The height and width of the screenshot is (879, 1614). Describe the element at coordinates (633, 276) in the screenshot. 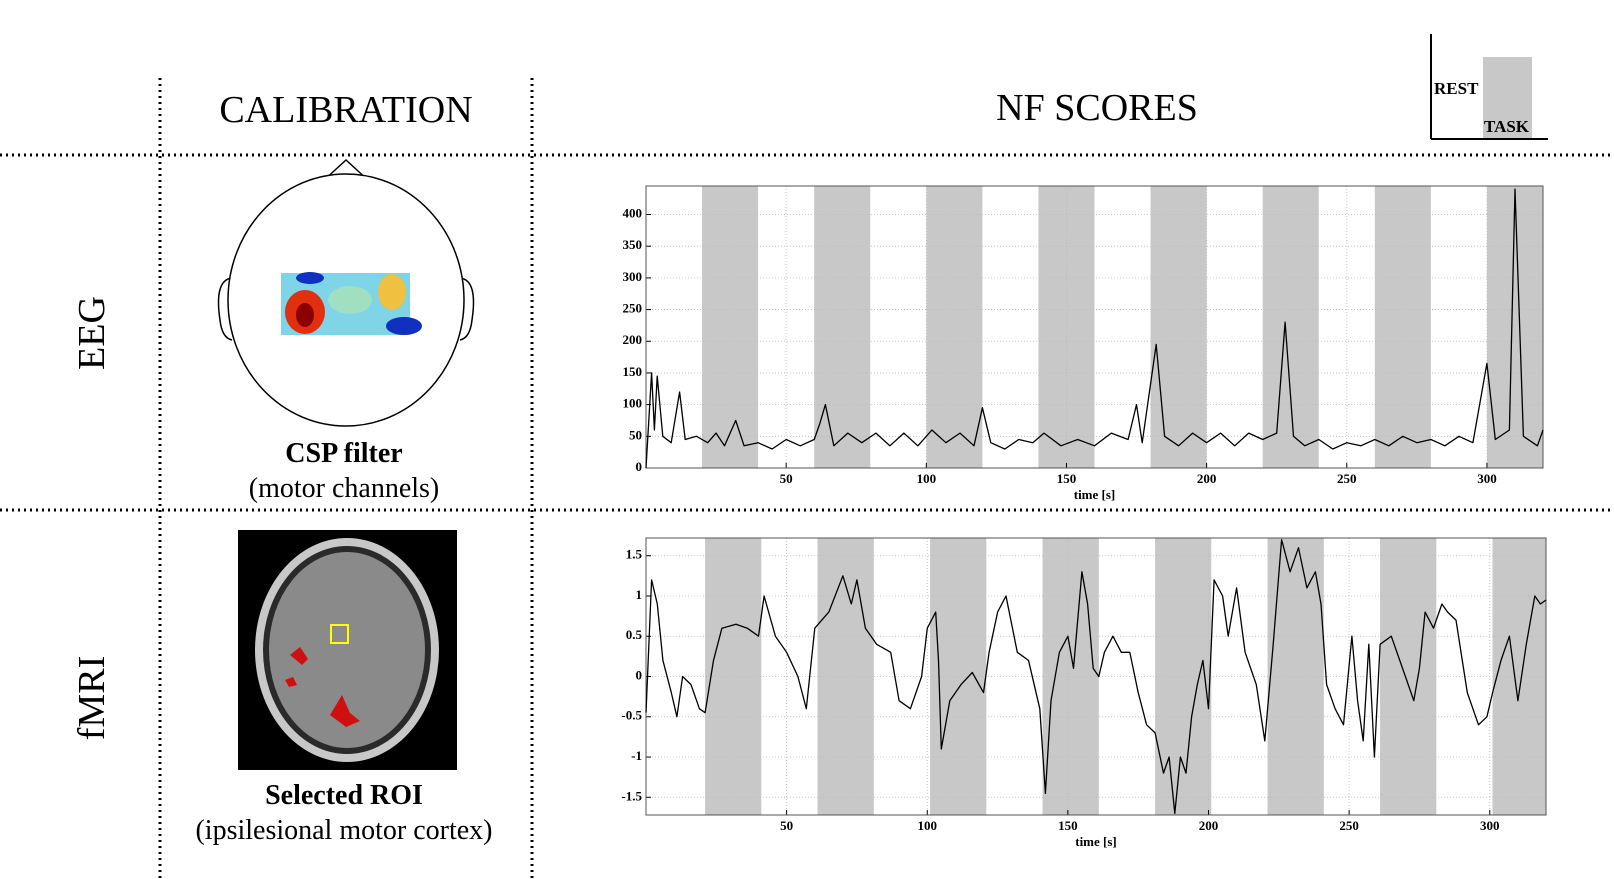

I see `y-tick-label: 300` at that location.